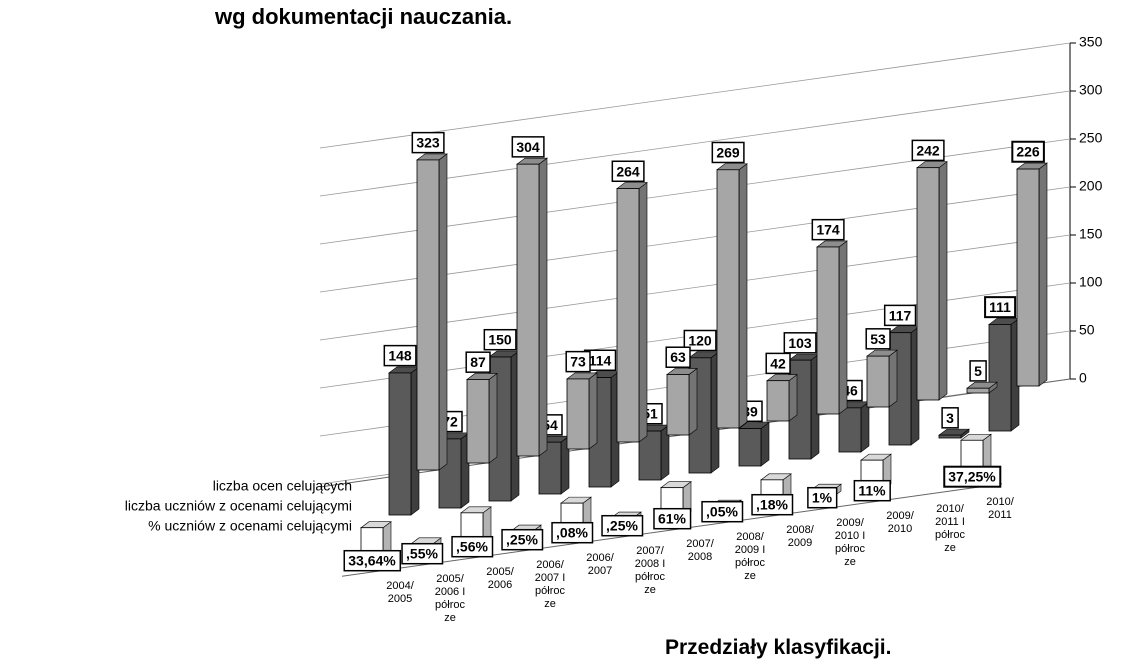 This screenshot has height=669, width=1130. I want to click on value-label: 264, so click(628, 171).